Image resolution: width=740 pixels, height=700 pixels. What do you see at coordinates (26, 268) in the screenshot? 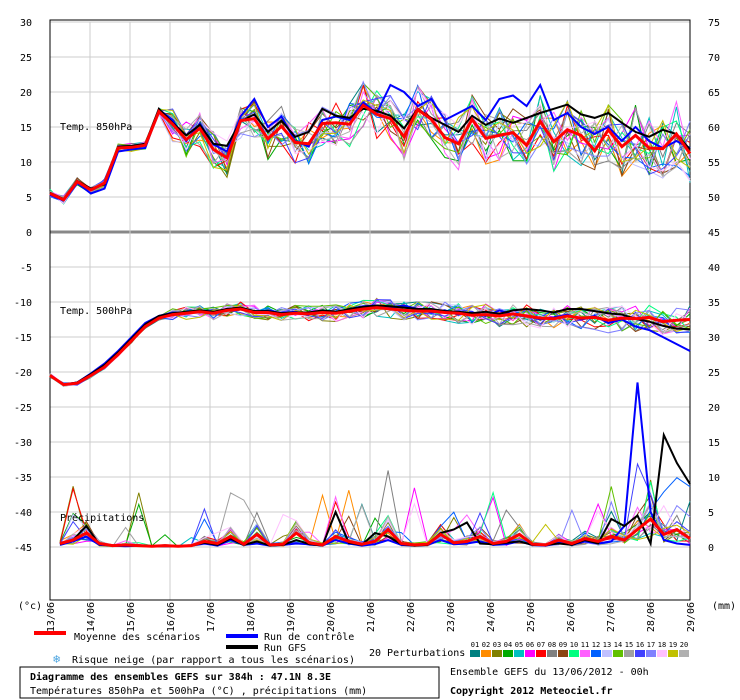
I see `left-tick-label: -5` at bounding box center [26, 268].